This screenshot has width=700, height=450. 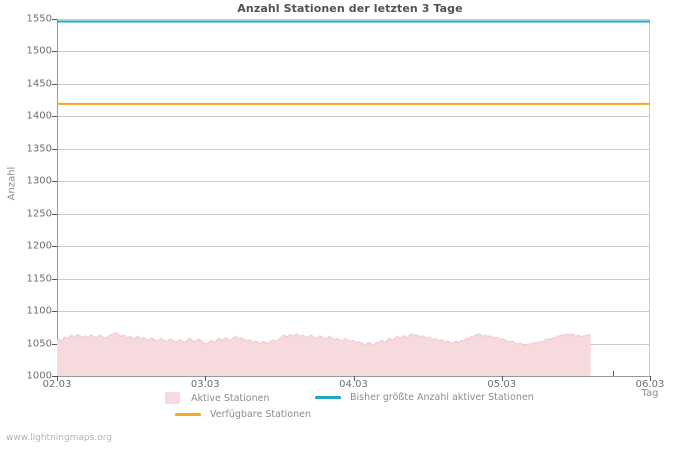 What do you see at coordinates (39, 19) in the screenshot?
I see `y-axis-tick-label: 1550` at bounding box center [39, 19].